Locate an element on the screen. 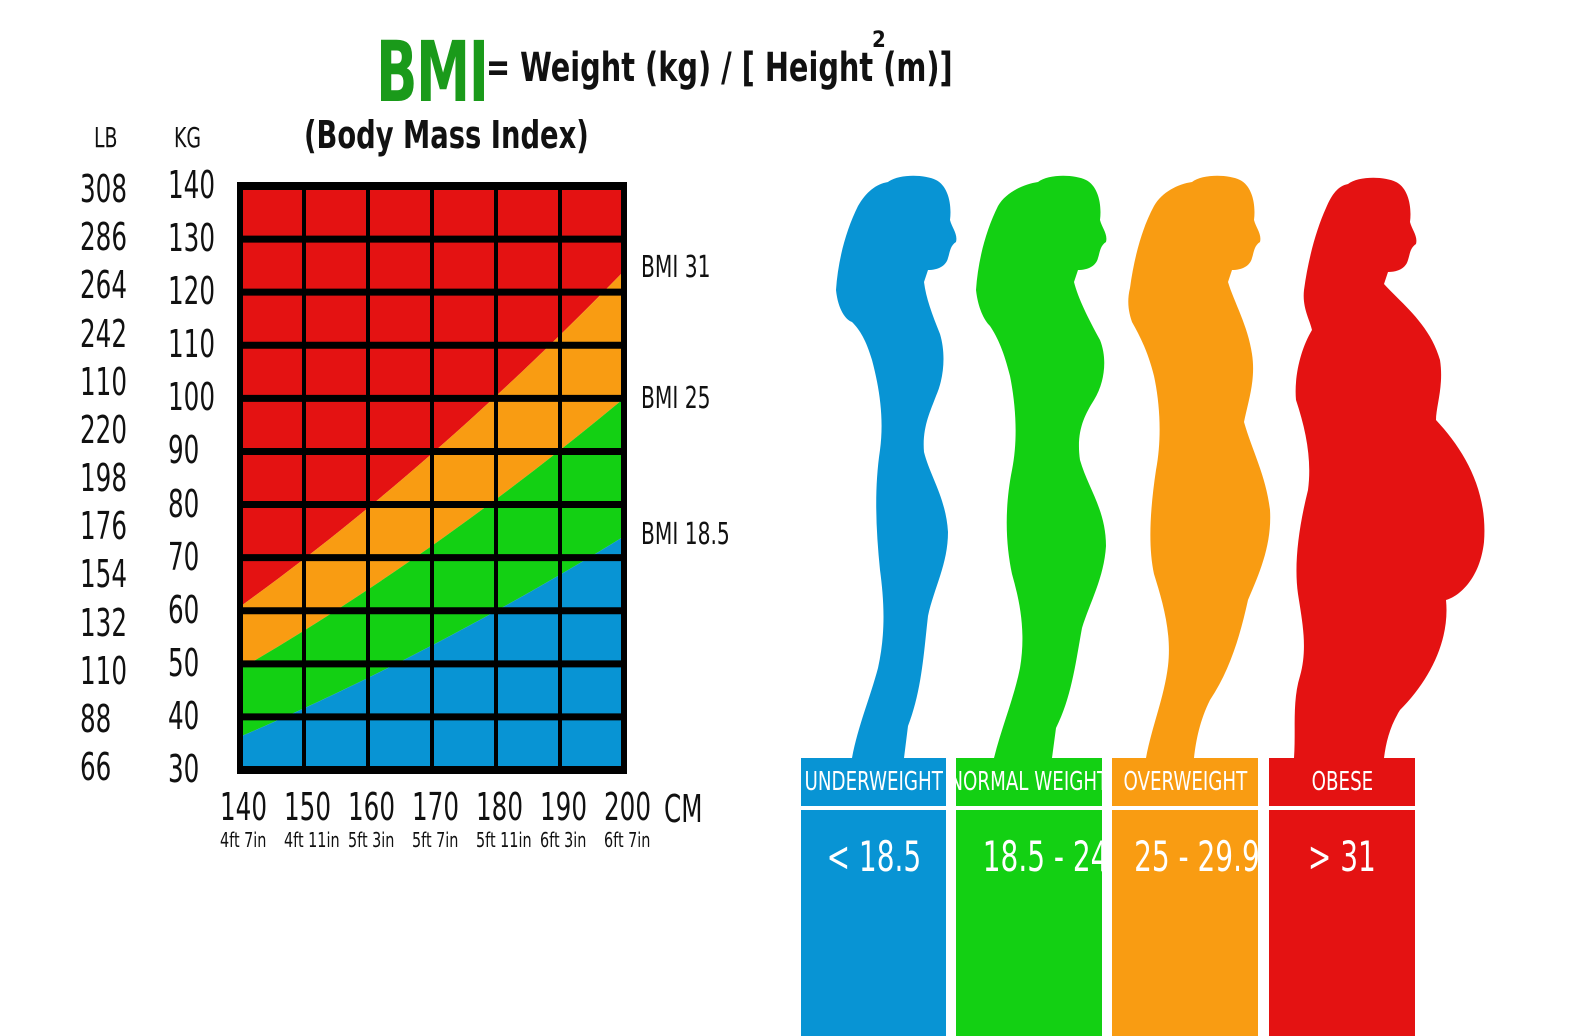 This screenshot has height=1036, width=1587. bmi-formula: = Weight (kg) / [ Height (m)] is located at coordinates (719, 68).